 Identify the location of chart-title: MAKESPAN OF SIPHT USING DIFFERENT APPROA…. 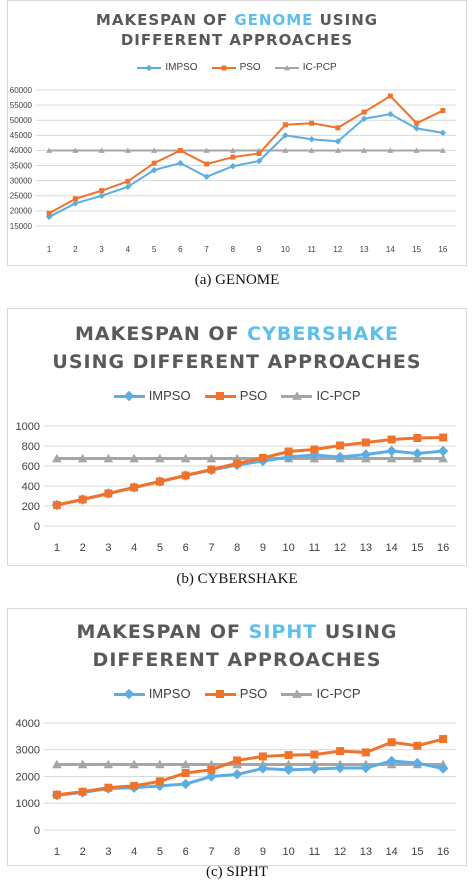
(237, 646).